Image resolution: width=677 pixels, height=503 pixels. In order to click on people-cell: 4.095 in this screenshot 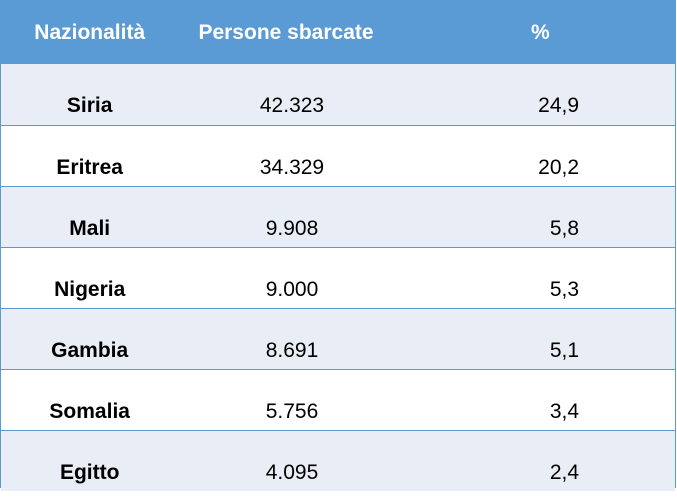, I will do `click(292, 472)`.